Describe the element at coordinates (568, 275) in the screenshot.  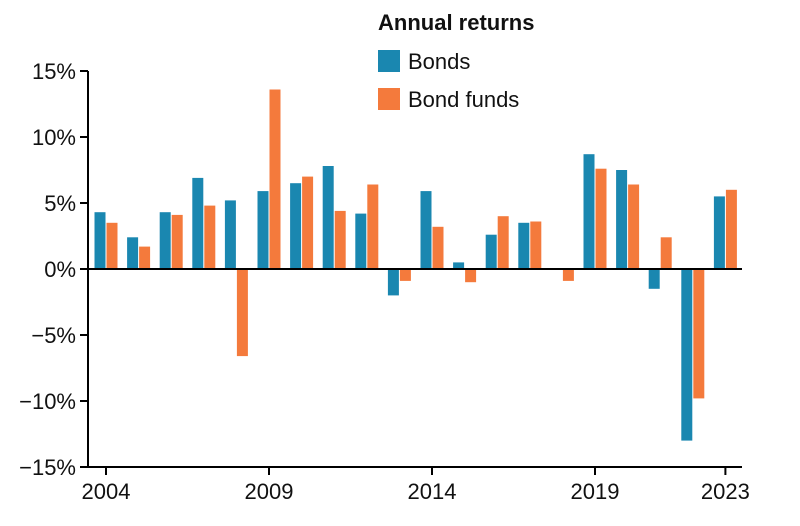
I see `bar-bond-funds-2018` at that location.